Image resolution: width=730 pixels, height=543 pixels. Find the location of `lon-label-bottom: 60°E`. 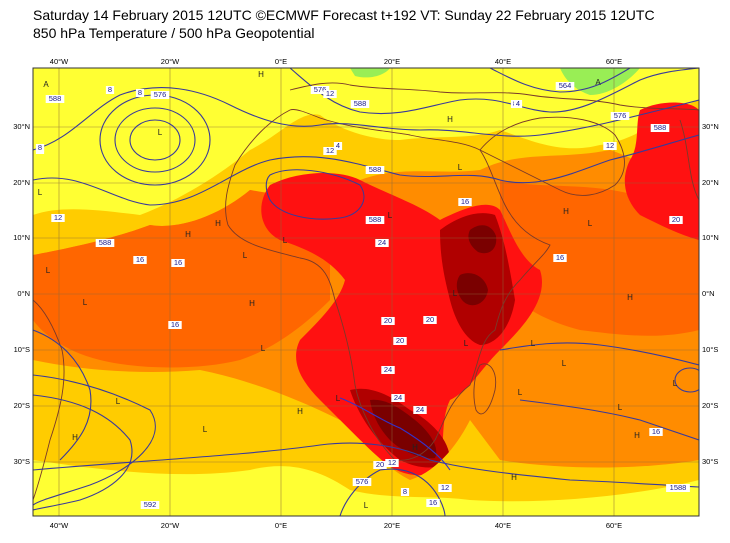

lon-label-bottom: 60°E is located at coordinates (614, 525).